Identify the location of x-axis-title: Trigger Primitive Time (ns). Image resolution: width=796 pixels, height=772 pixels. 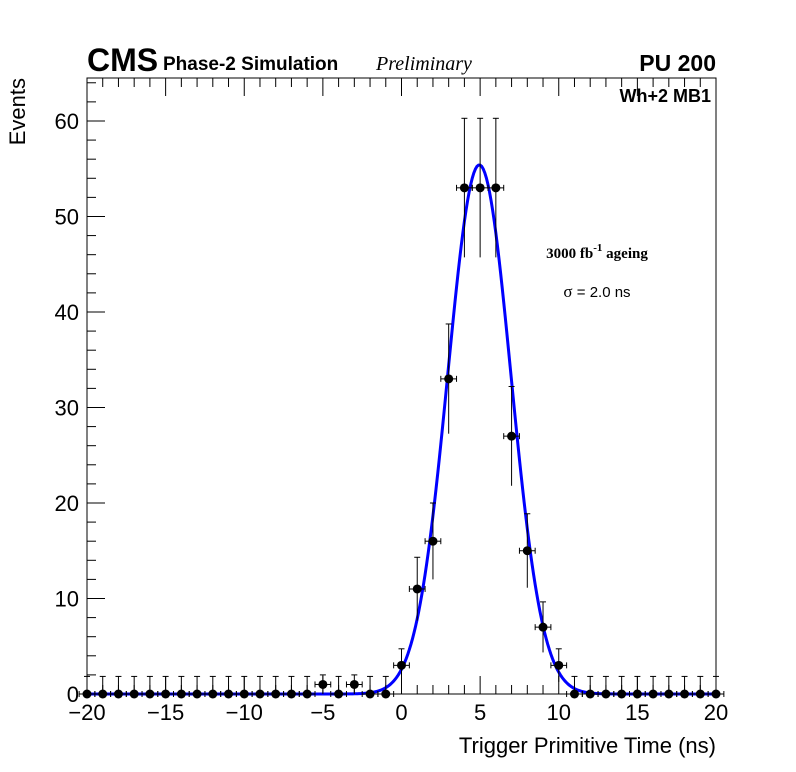
(587, 745).